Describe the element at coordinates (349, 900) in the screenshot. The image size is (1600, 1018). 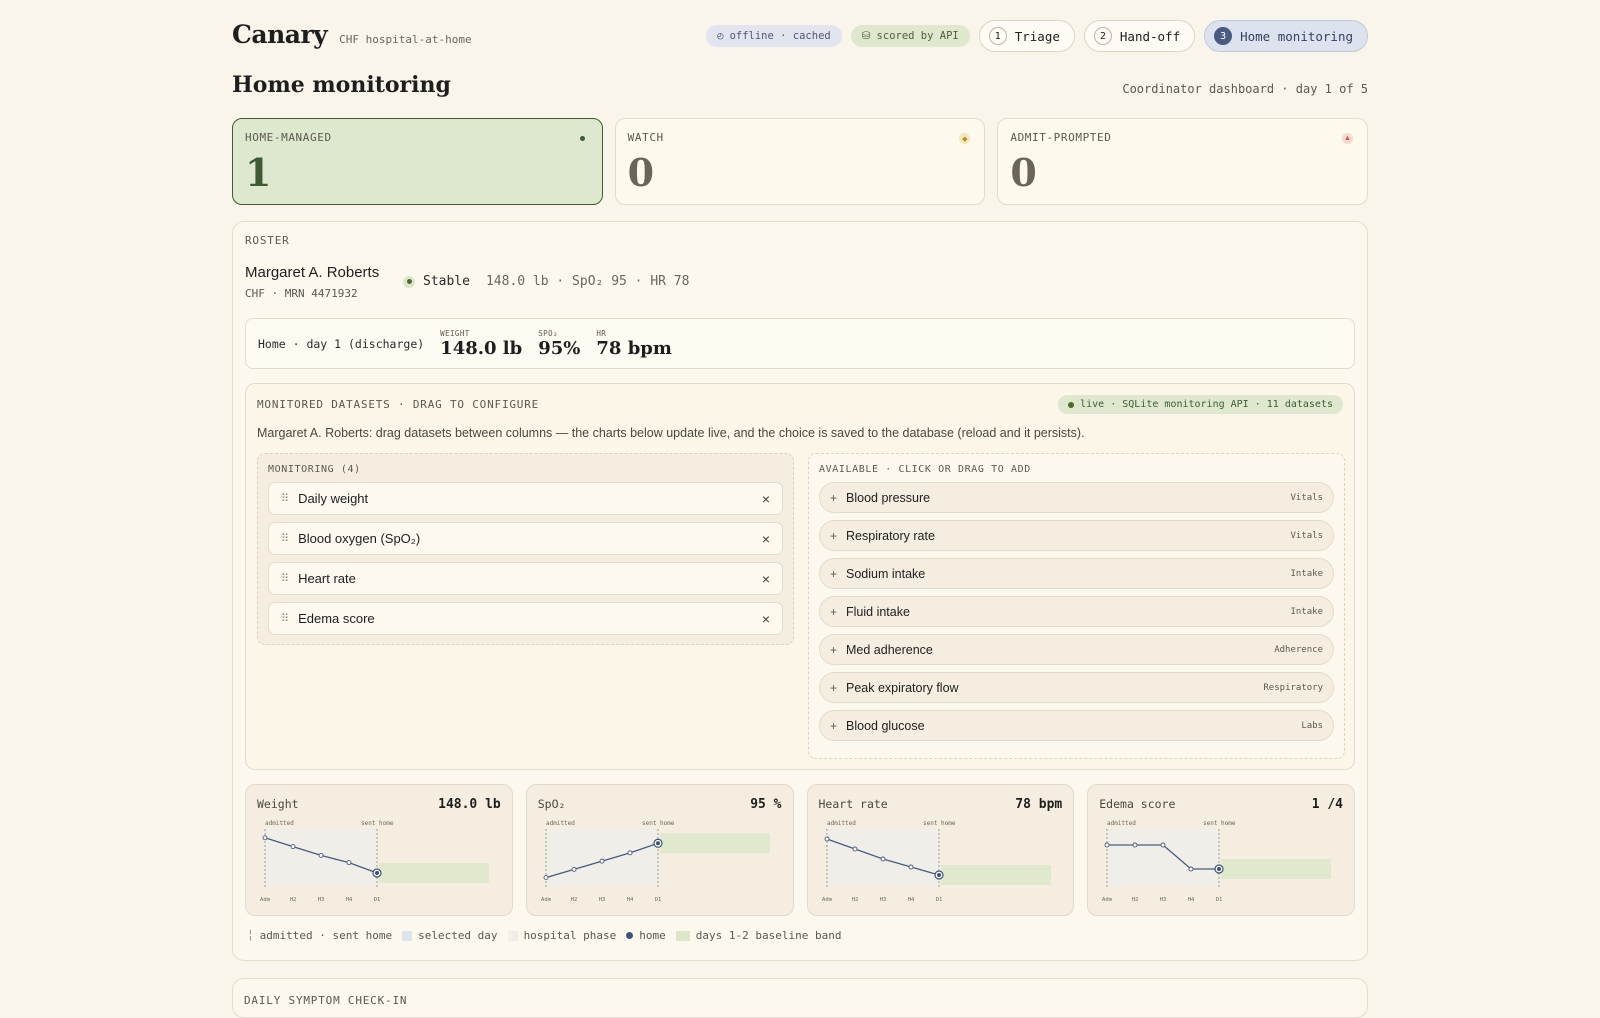
I see `x-tick-label: H4` at that location.